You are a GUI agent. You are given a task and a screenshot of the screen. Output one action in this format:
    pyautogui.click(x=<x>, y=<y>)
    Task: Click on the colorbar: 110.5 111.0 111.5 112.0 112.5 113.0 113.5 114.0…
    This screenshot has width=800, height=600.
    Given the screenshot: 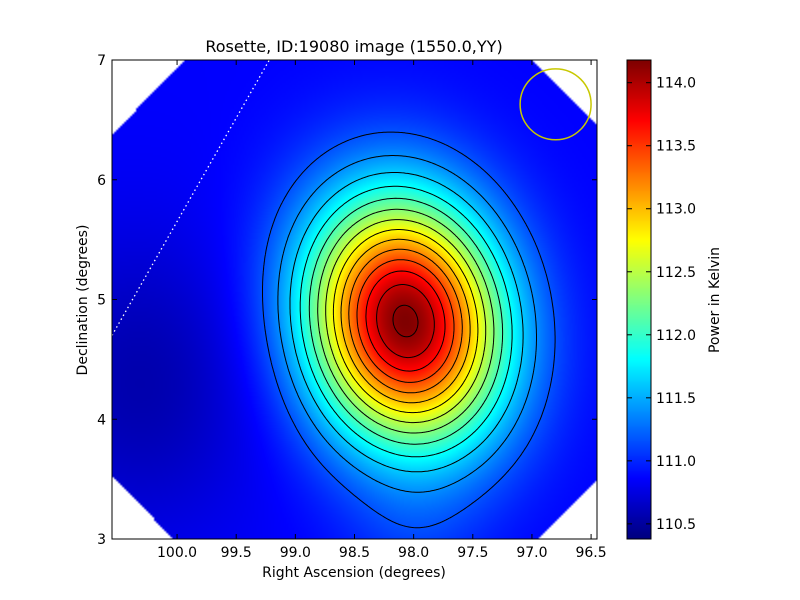 What is the action you would take?
    pyautogui.click(x=674, y=299)
    